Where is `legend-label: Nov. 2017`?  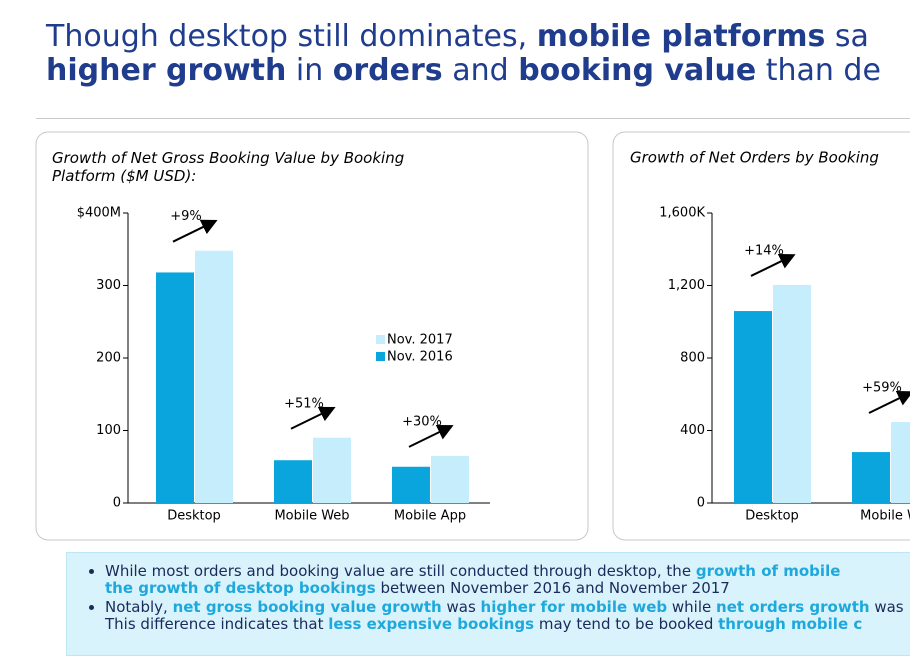 legend-label: Nov. 2017 is located at coordinates (420, 340).